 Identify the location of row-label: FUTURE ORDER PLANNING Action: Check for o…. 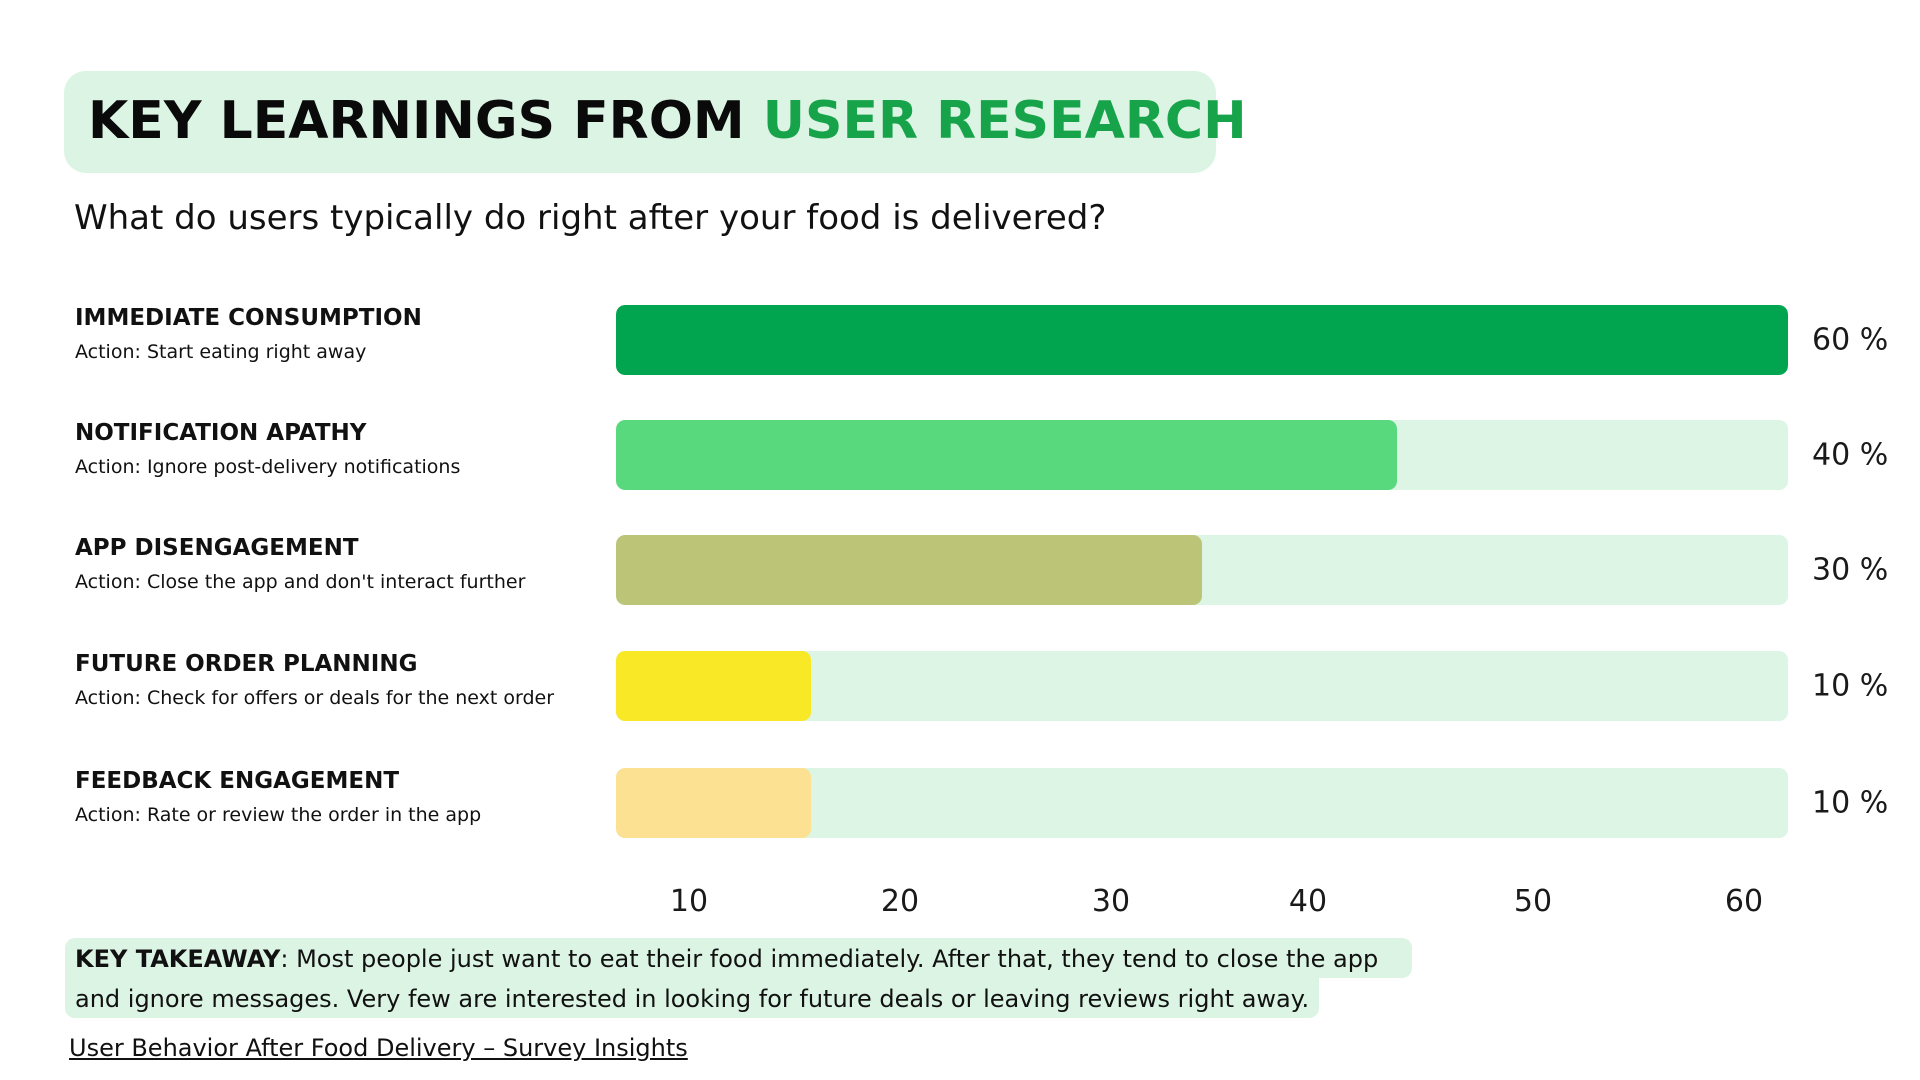
(314, 680).